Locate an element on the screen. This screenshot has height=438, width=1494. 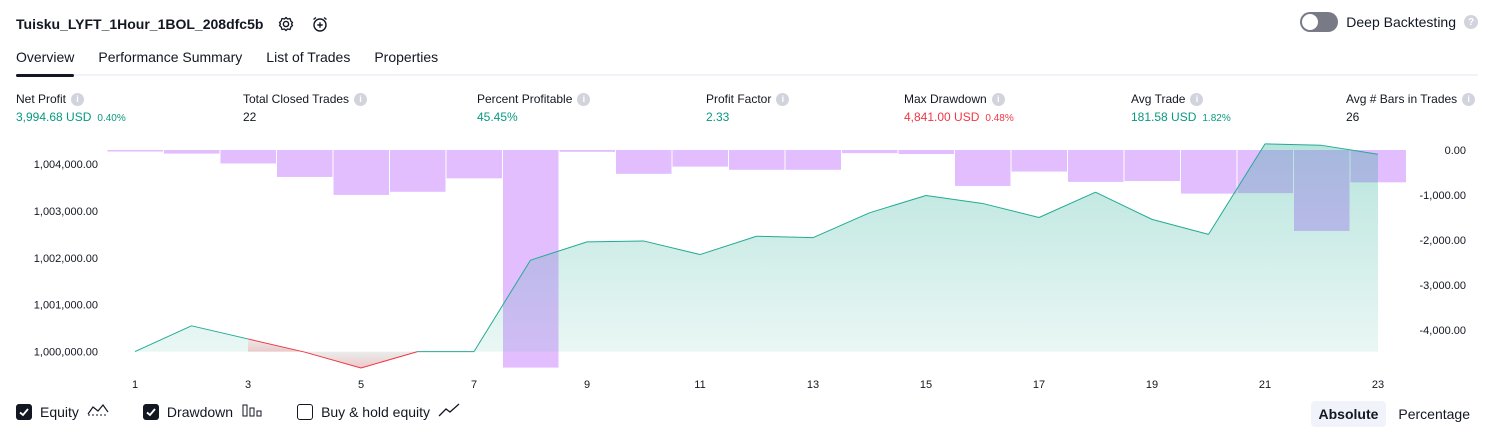
metric-percent-profitable: Percent Profitable i 45.45% is located at coordinates (534, 108).